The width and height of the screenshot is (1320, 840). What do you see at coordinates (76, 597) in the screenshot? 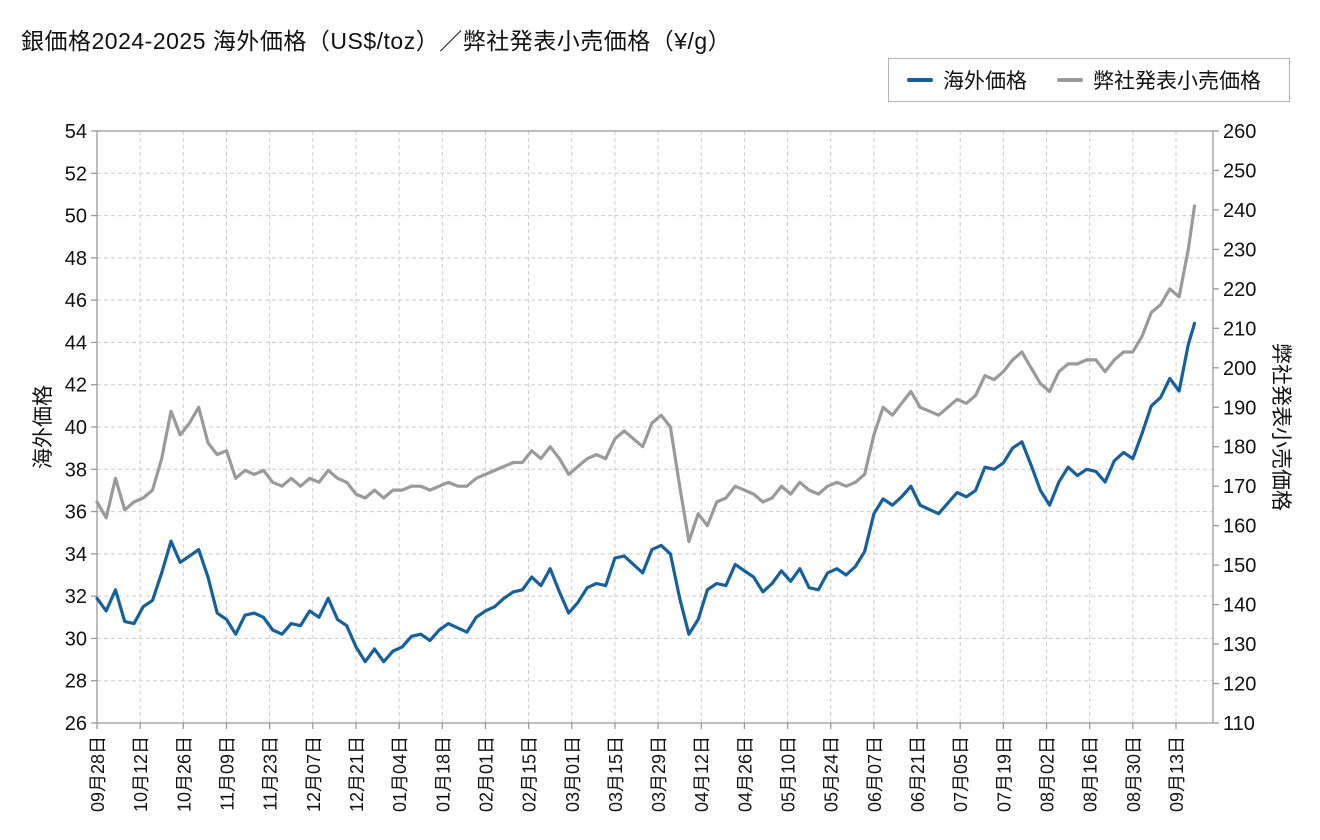
I see `y-tick-label-left: 32` at bounding box center [76, 597].